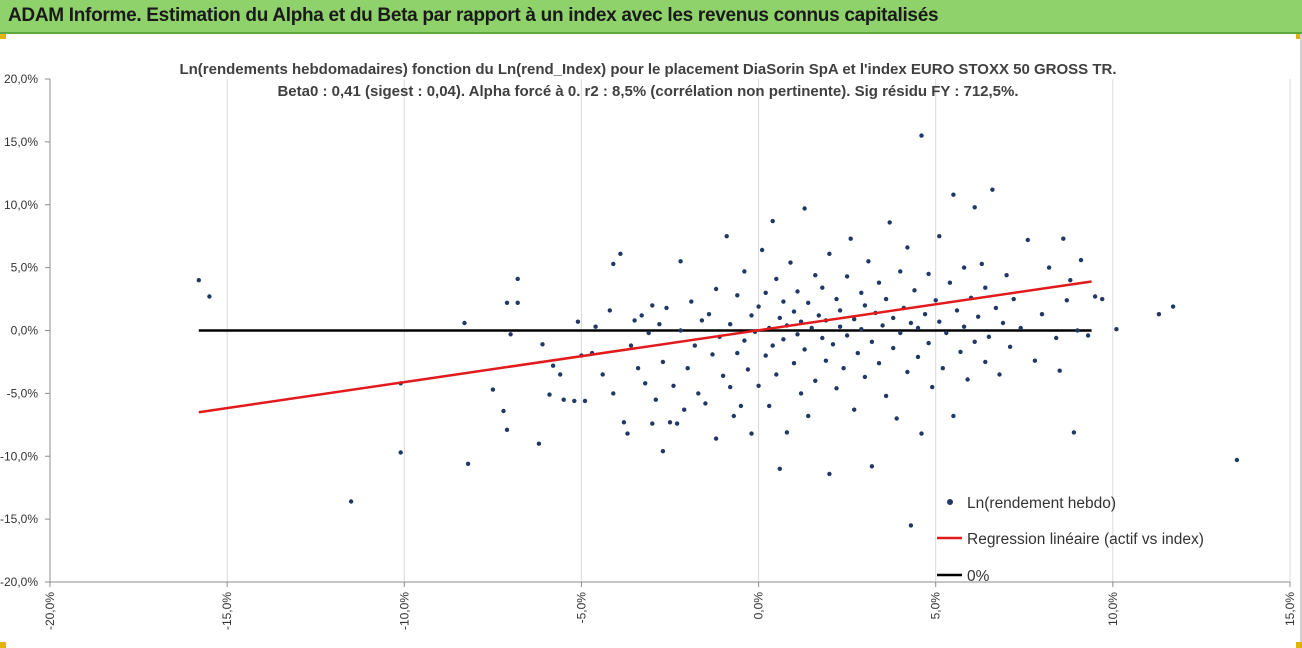  Describe the element at coordinates (978, 576) in the screenshot. I see `legend-label-zero: 0%` at that location.